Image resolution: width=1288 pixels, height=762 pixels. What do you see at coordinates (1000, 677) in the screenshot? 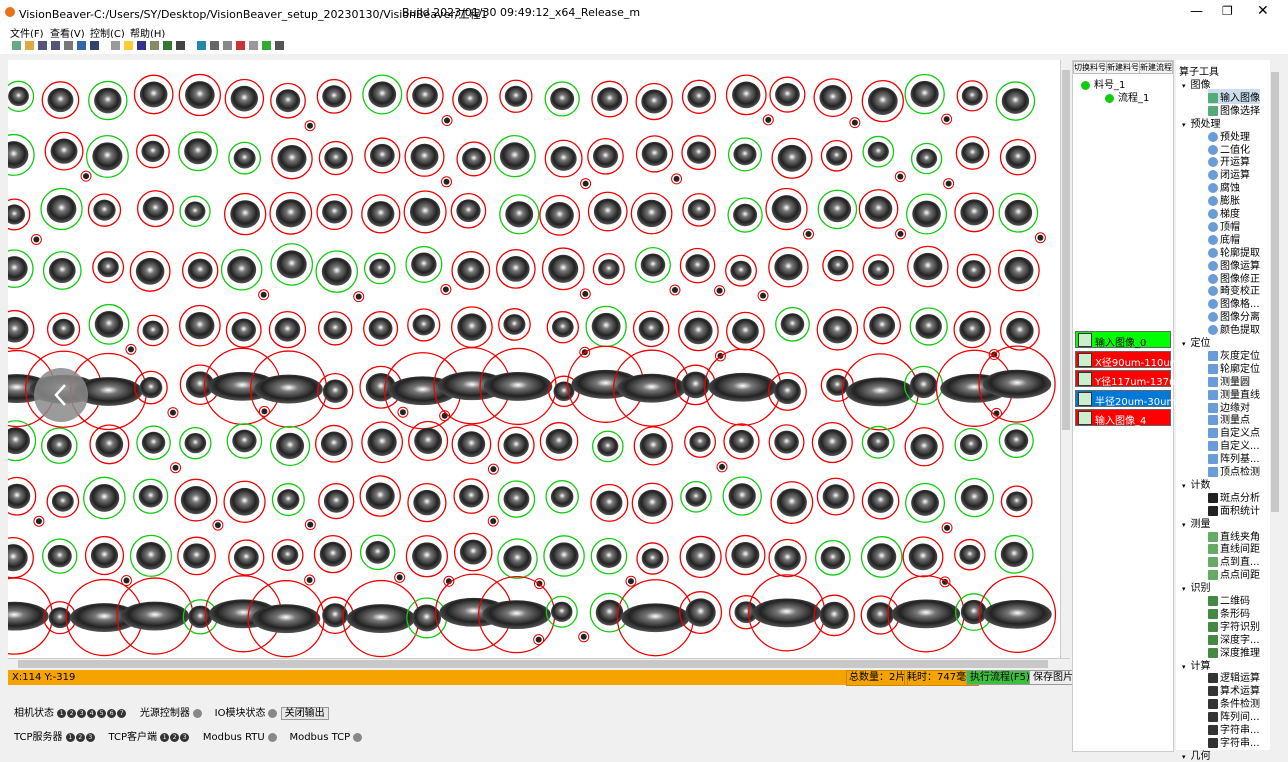
I see `run-button: 执行流程(F5)` at bounding box center [1000, 677].